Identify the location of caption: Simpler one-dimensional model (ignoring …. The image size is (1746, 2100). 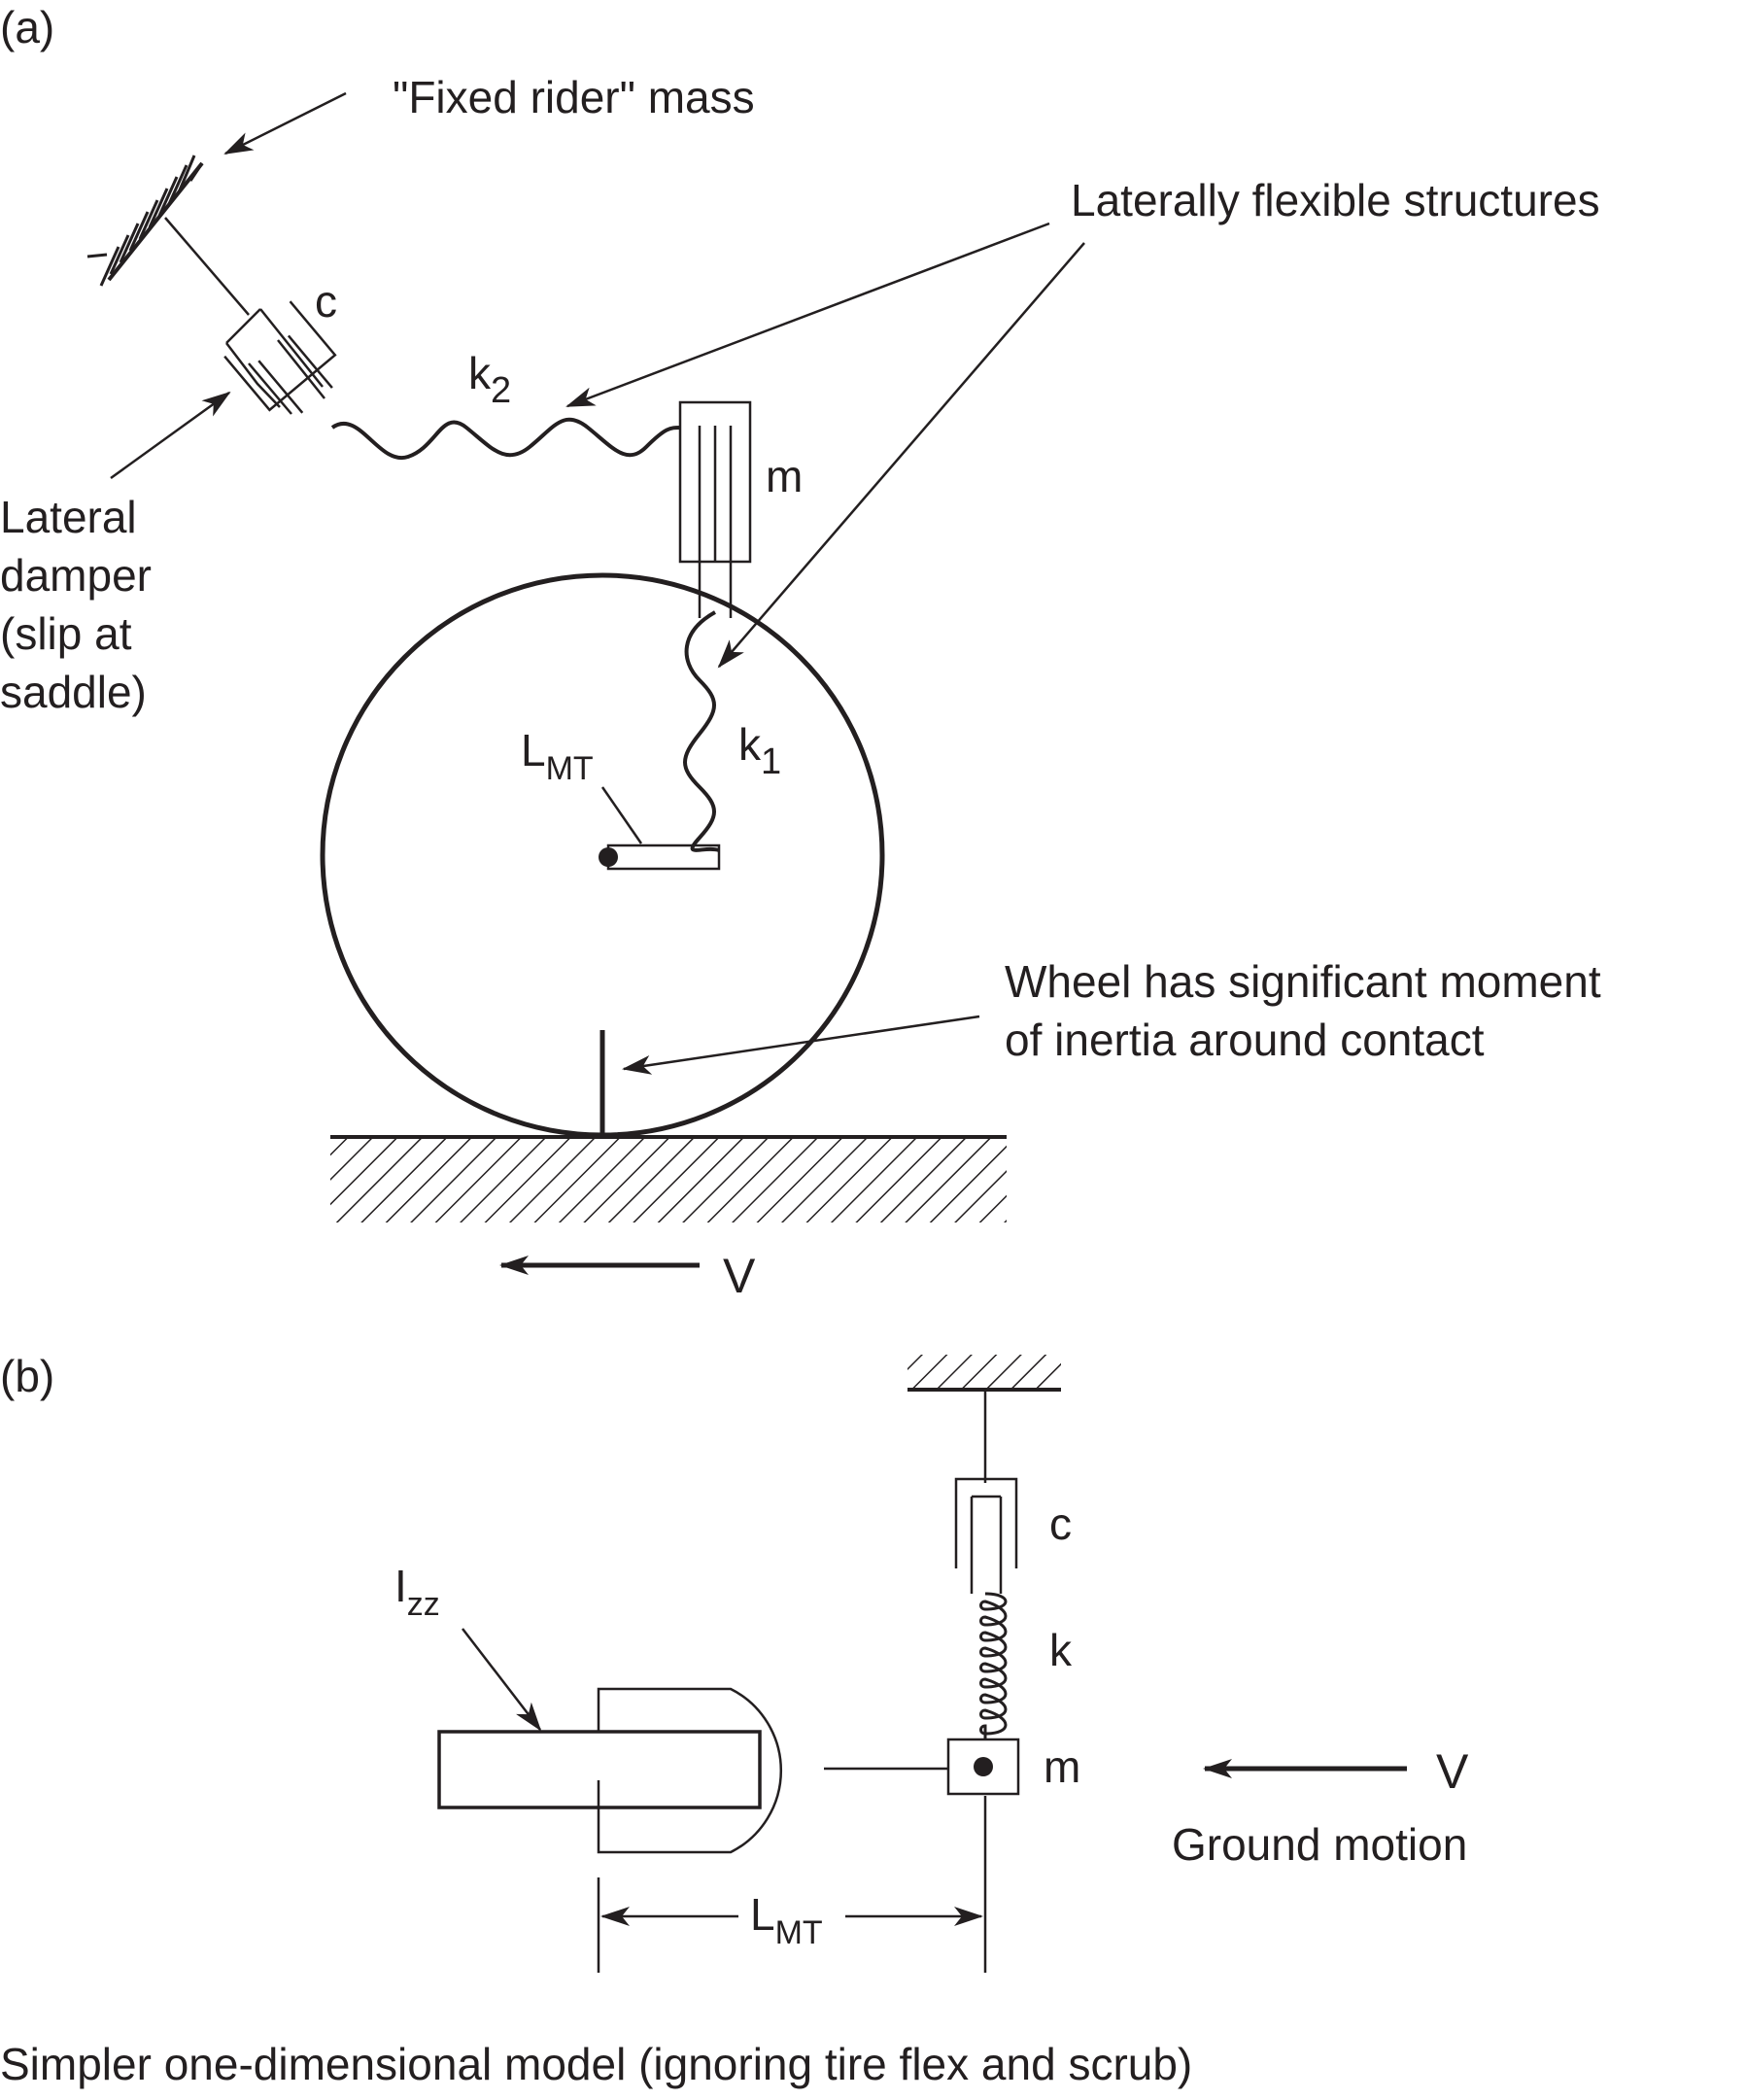
(596, 2064).